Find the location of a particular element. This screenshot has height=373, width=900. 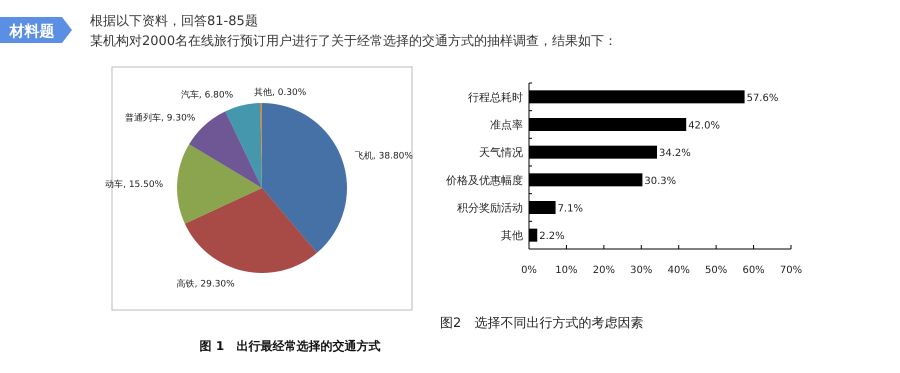

data-label: 57.6% is located at coordinates (762, 98).